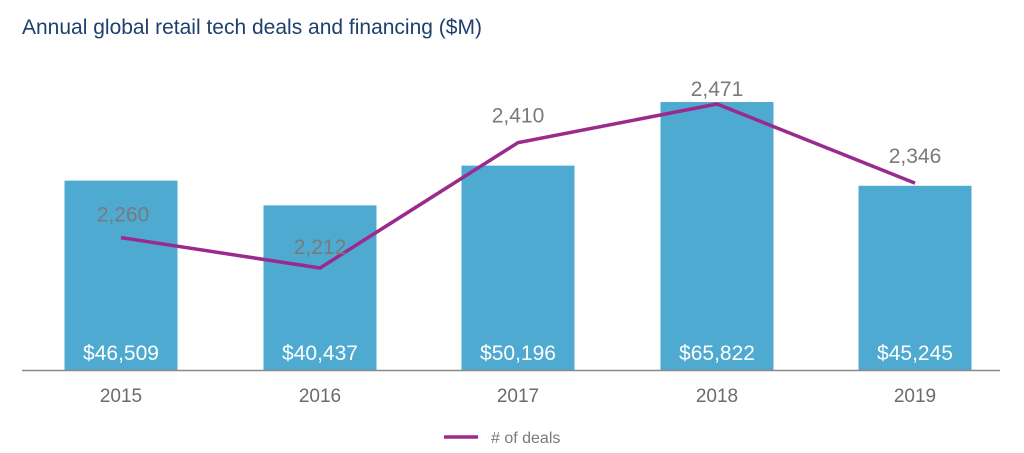 This screenshot has width=1024, height=453. What do you see at coordinates (525, 438) in the screenshot?
I see `legend-label: # of deals` at bounding box center [525, 438].